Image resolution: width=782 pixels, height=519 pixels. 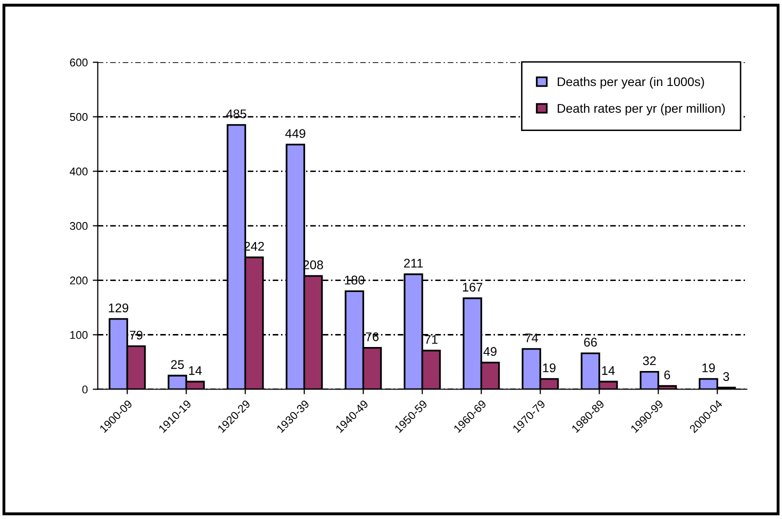 What do you see at coordinates (354, 280) in the screenshot?
I see `data-label: 180` at bounding box center [354, 280].